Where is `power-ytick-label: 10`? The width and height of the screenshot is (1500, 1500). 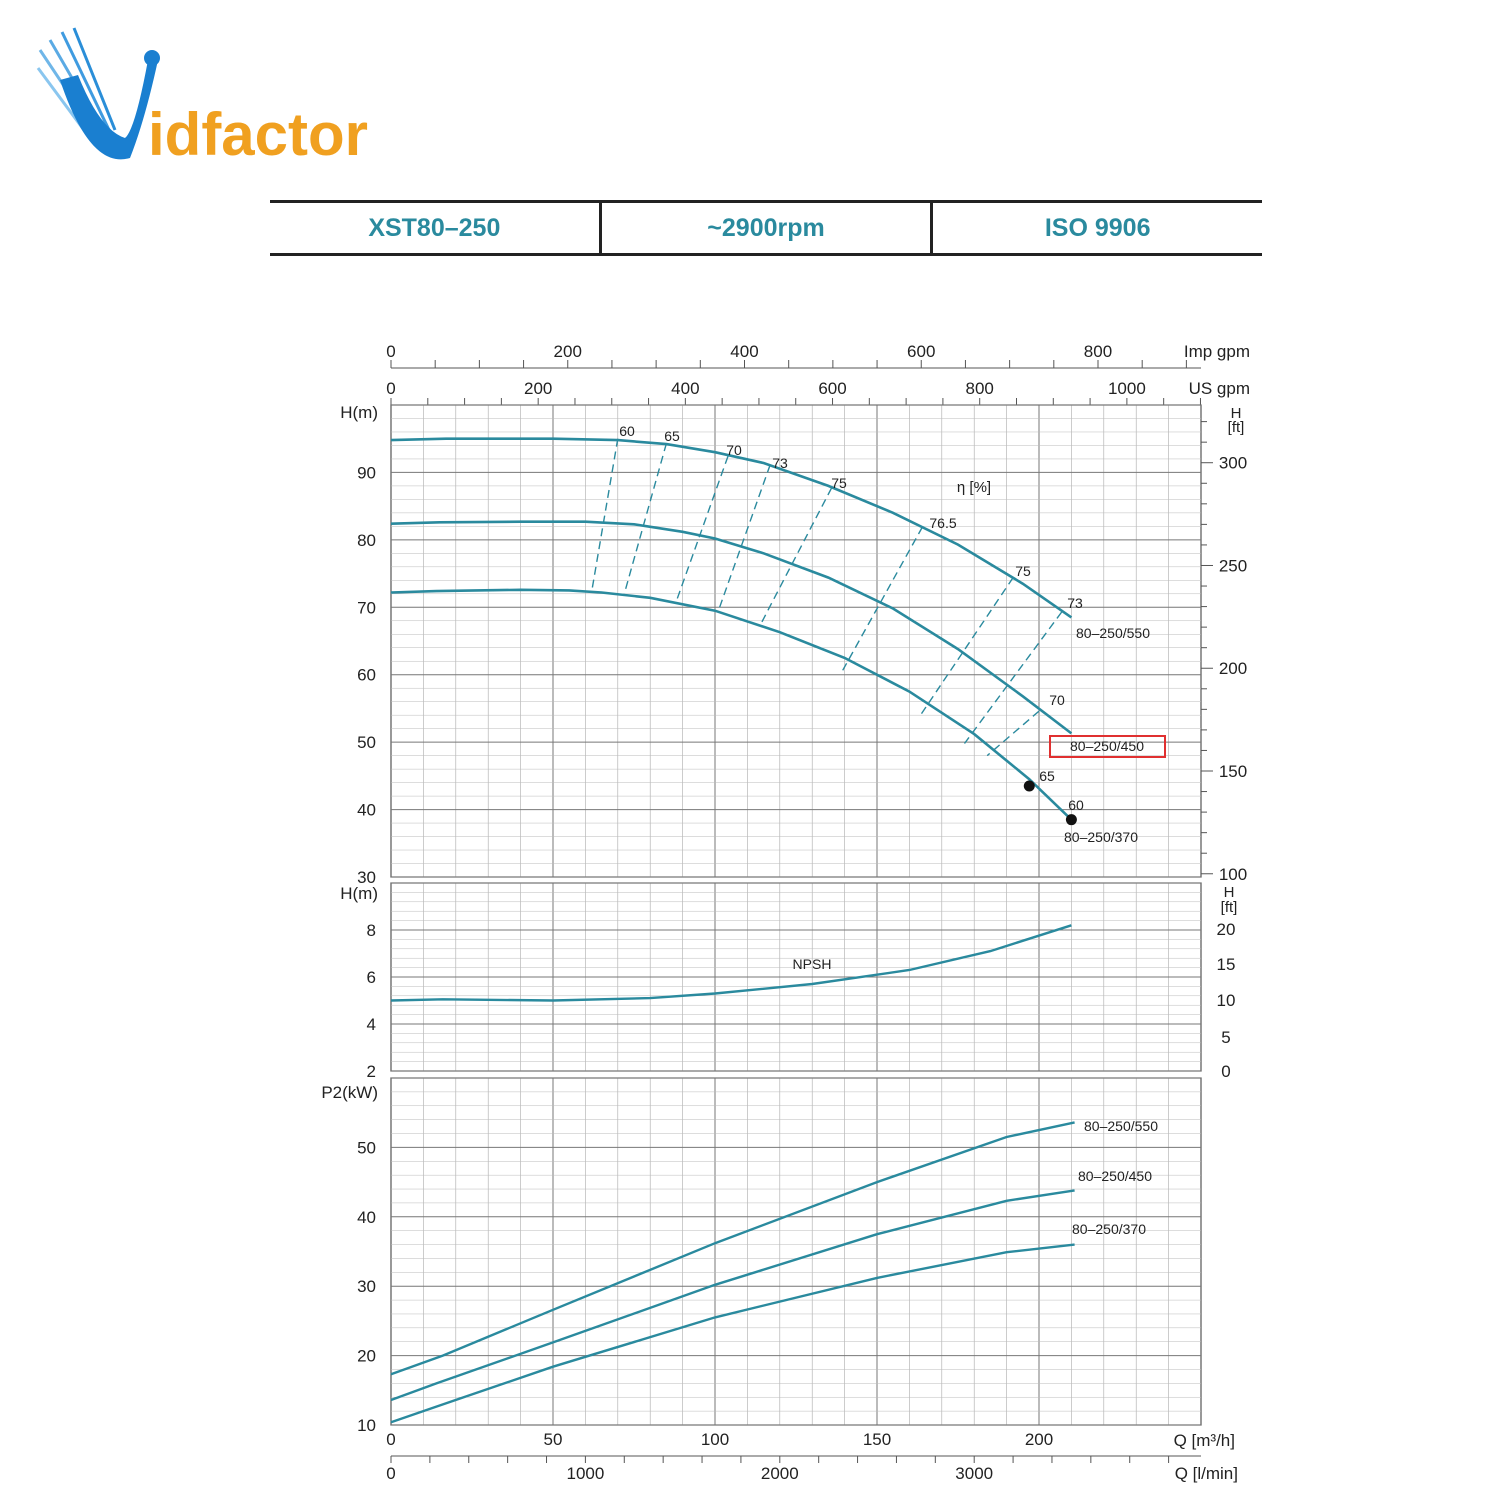 power-ytick-label: 10 is located at coordinates (366, 1425).